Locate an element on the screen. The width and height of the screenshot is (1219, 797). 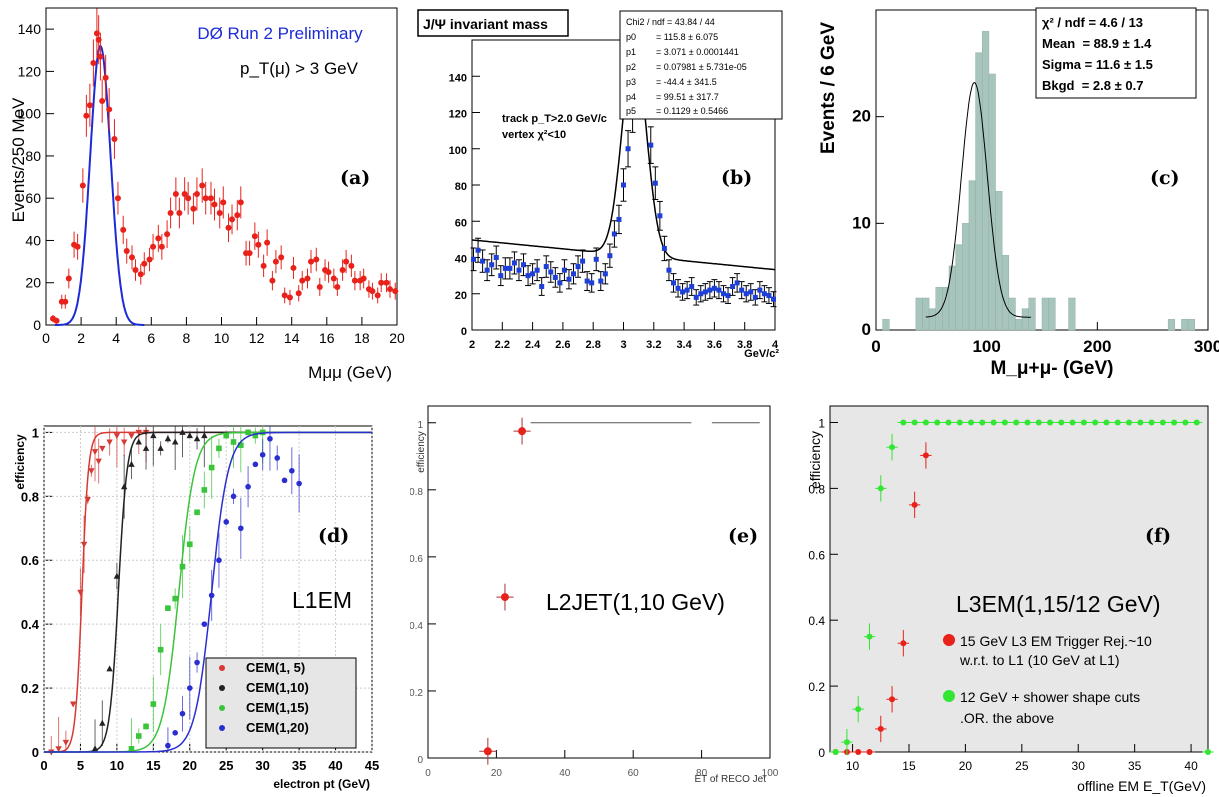
x-tick-label: 4 is located at coordinates (116, 338).